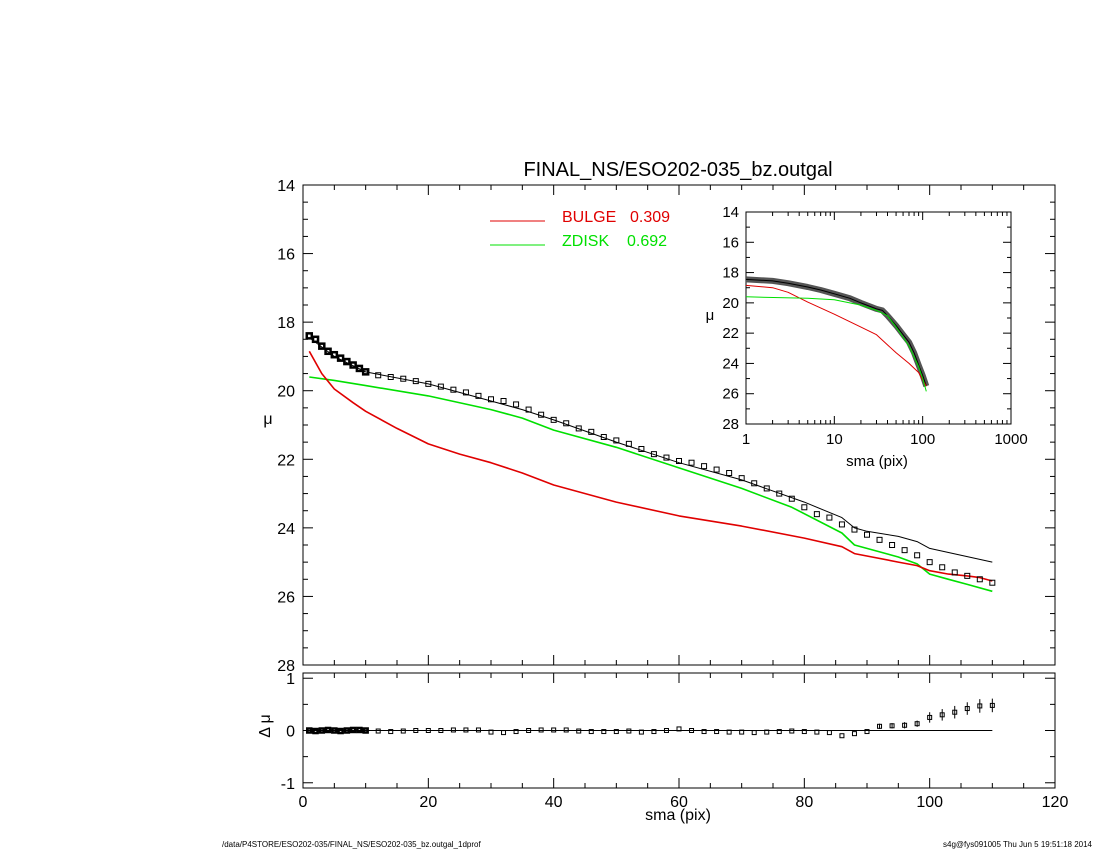  I want to click on main-y-tick-label: 14, so click(286, 186).